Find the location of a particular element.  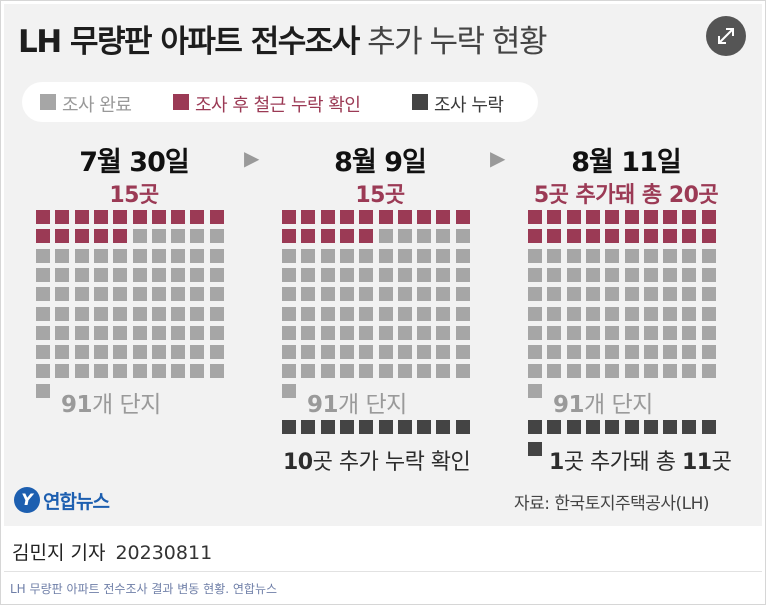

legend-swatch-rebar-missing is located at coordinates (181, 102).